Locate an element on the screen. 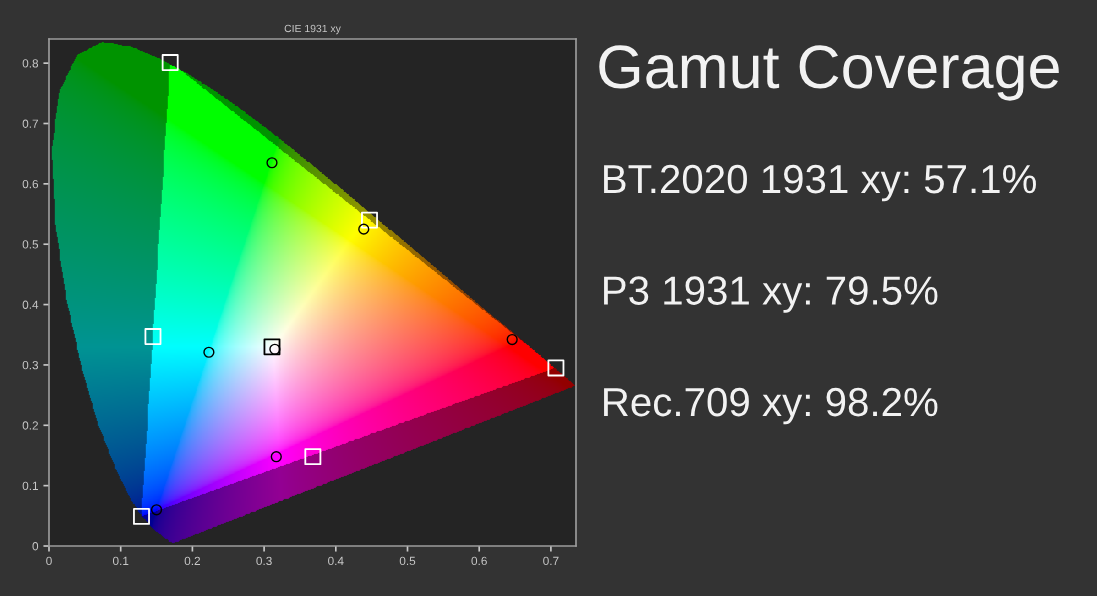 The image size is (1097, 596). y-tick-label: 0.7 is located at coordinates (30, 123).